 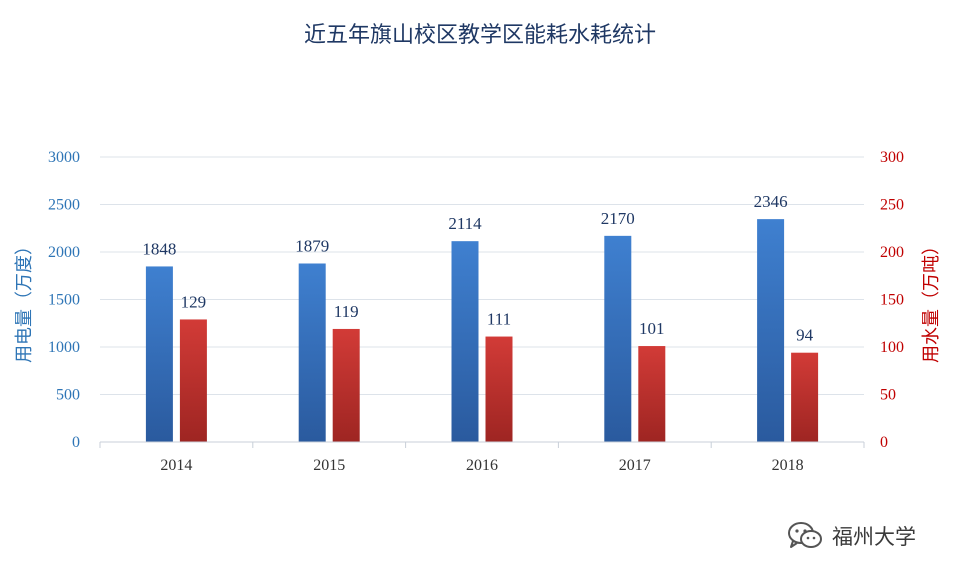 What do you see at coordinates (482, 465) in the screenshot?
I see `x-tick-label: 2016` at bounding box center [482, 465].